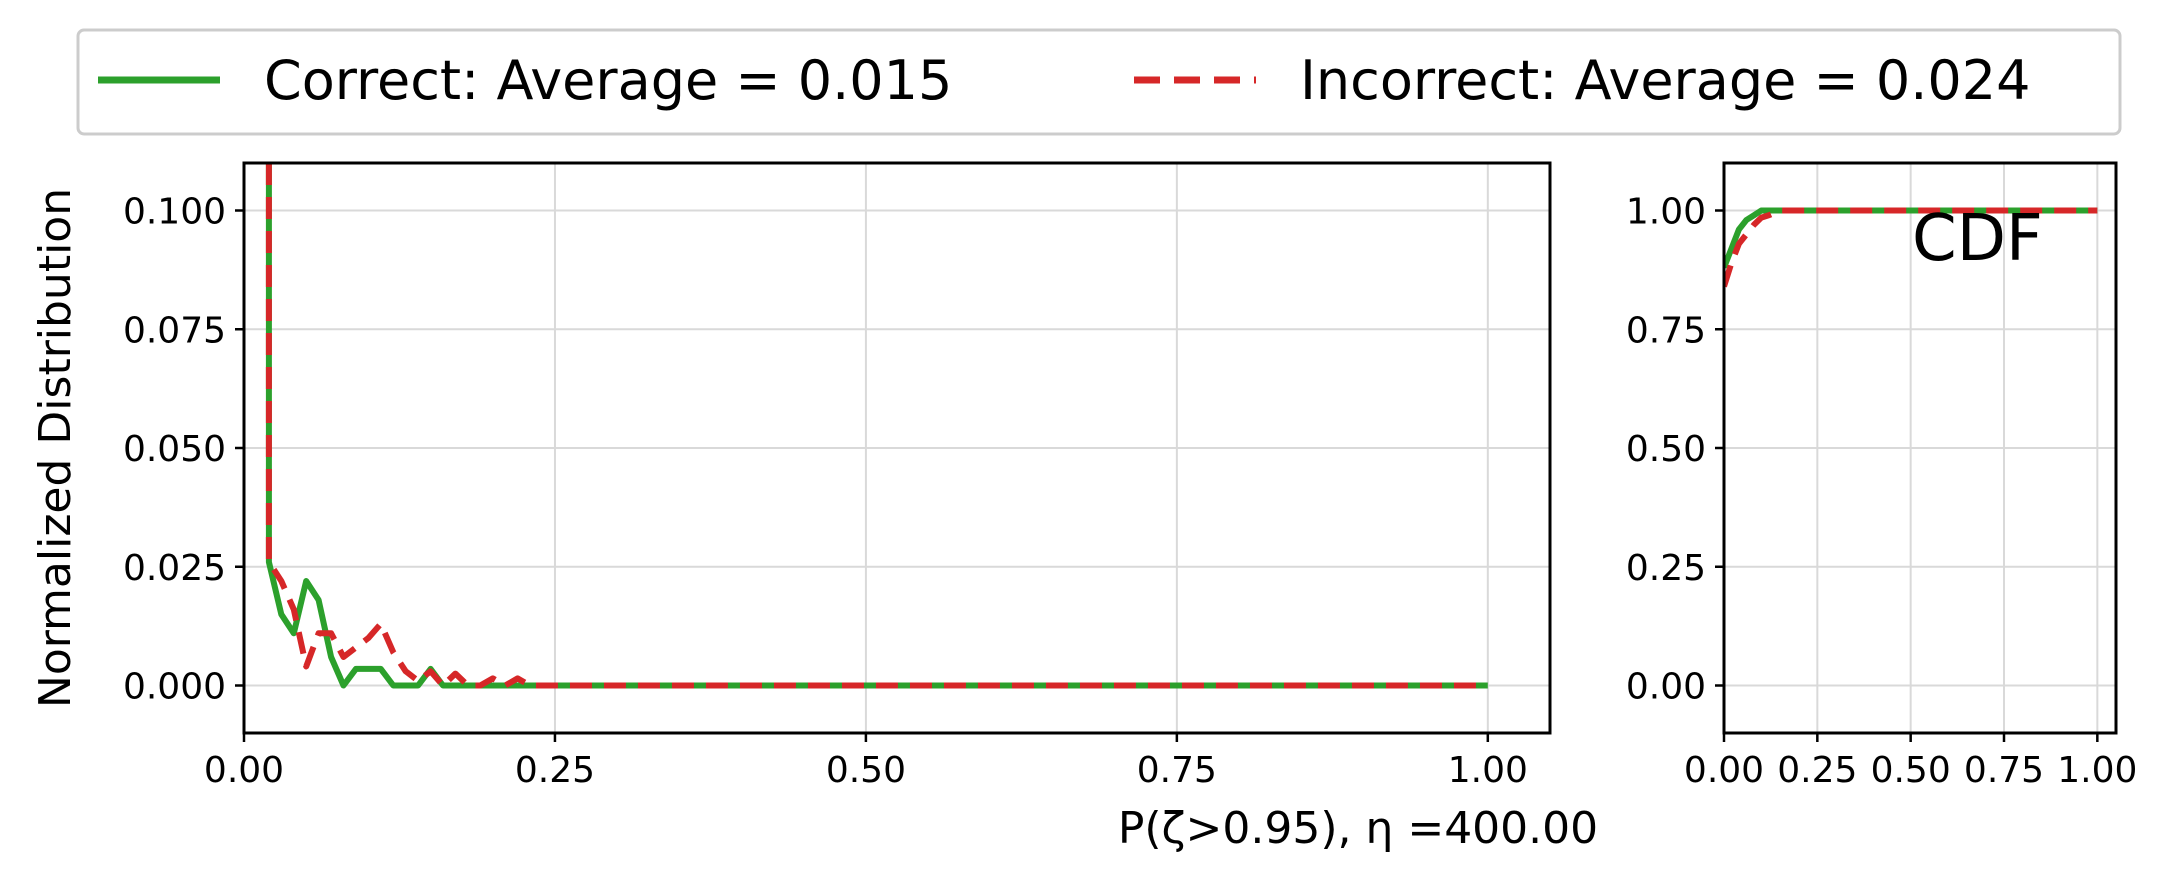  What do you see at coordinates (1666, 449) in the screenshot?
I see `y-tick-label: 0.50` at bounding box center [1666, 449].